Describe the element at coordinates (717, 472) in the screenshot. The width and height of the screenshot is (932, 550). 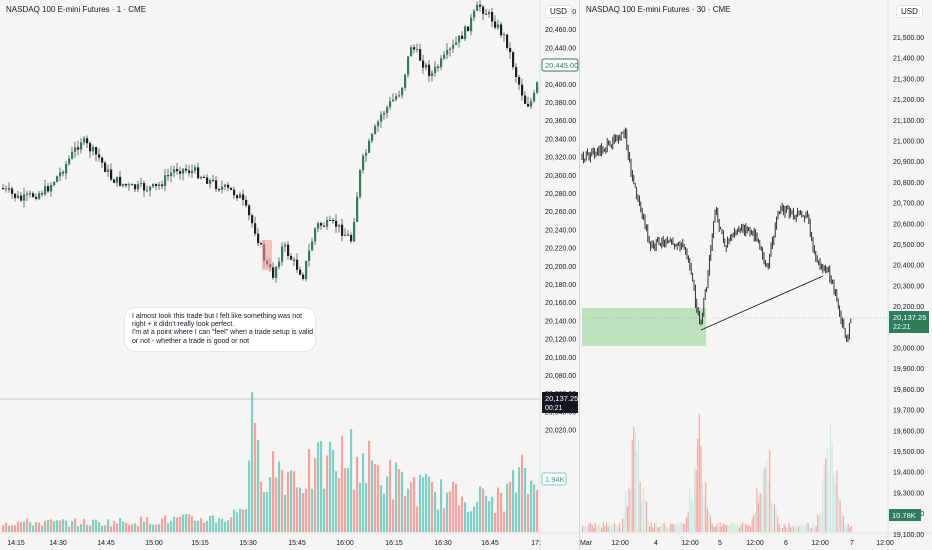
I see `right-volume-bars` at that location.